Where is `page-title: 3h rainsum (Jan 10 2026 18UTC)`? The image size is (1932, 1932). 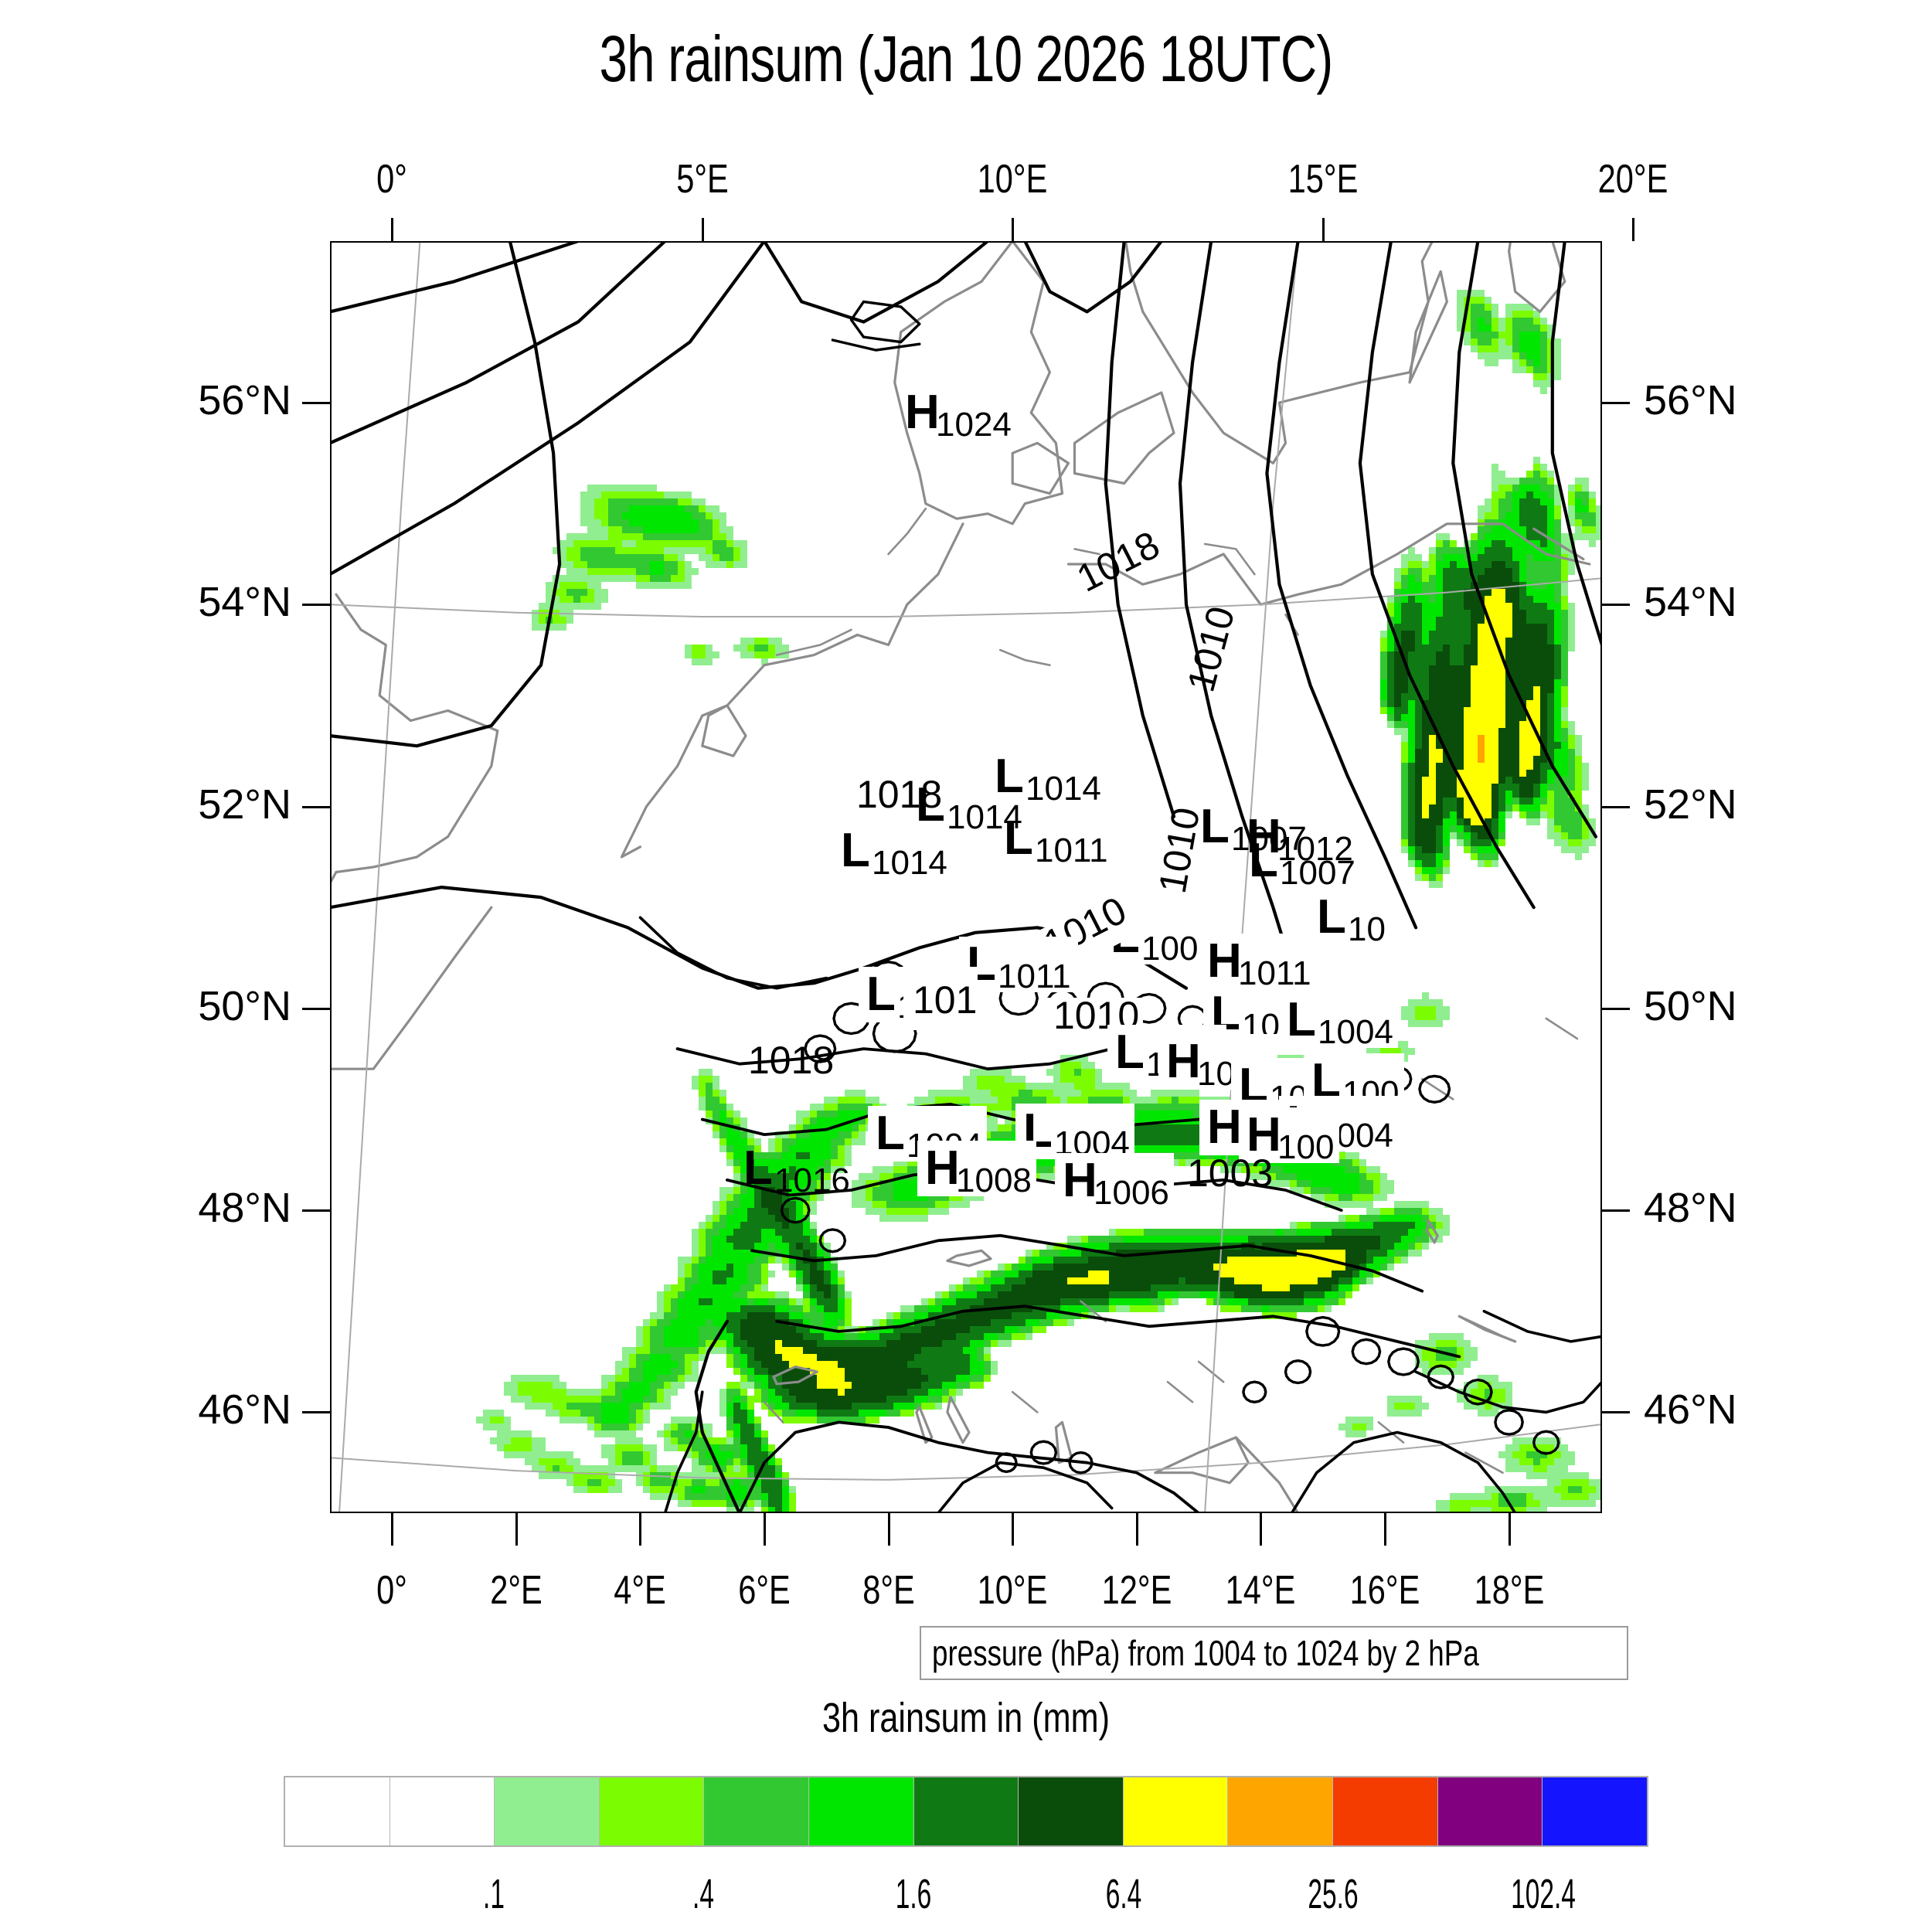
page-title: 3h rainsum (Jan 10 2026 18UTC) is located at coordinates (967, 58).